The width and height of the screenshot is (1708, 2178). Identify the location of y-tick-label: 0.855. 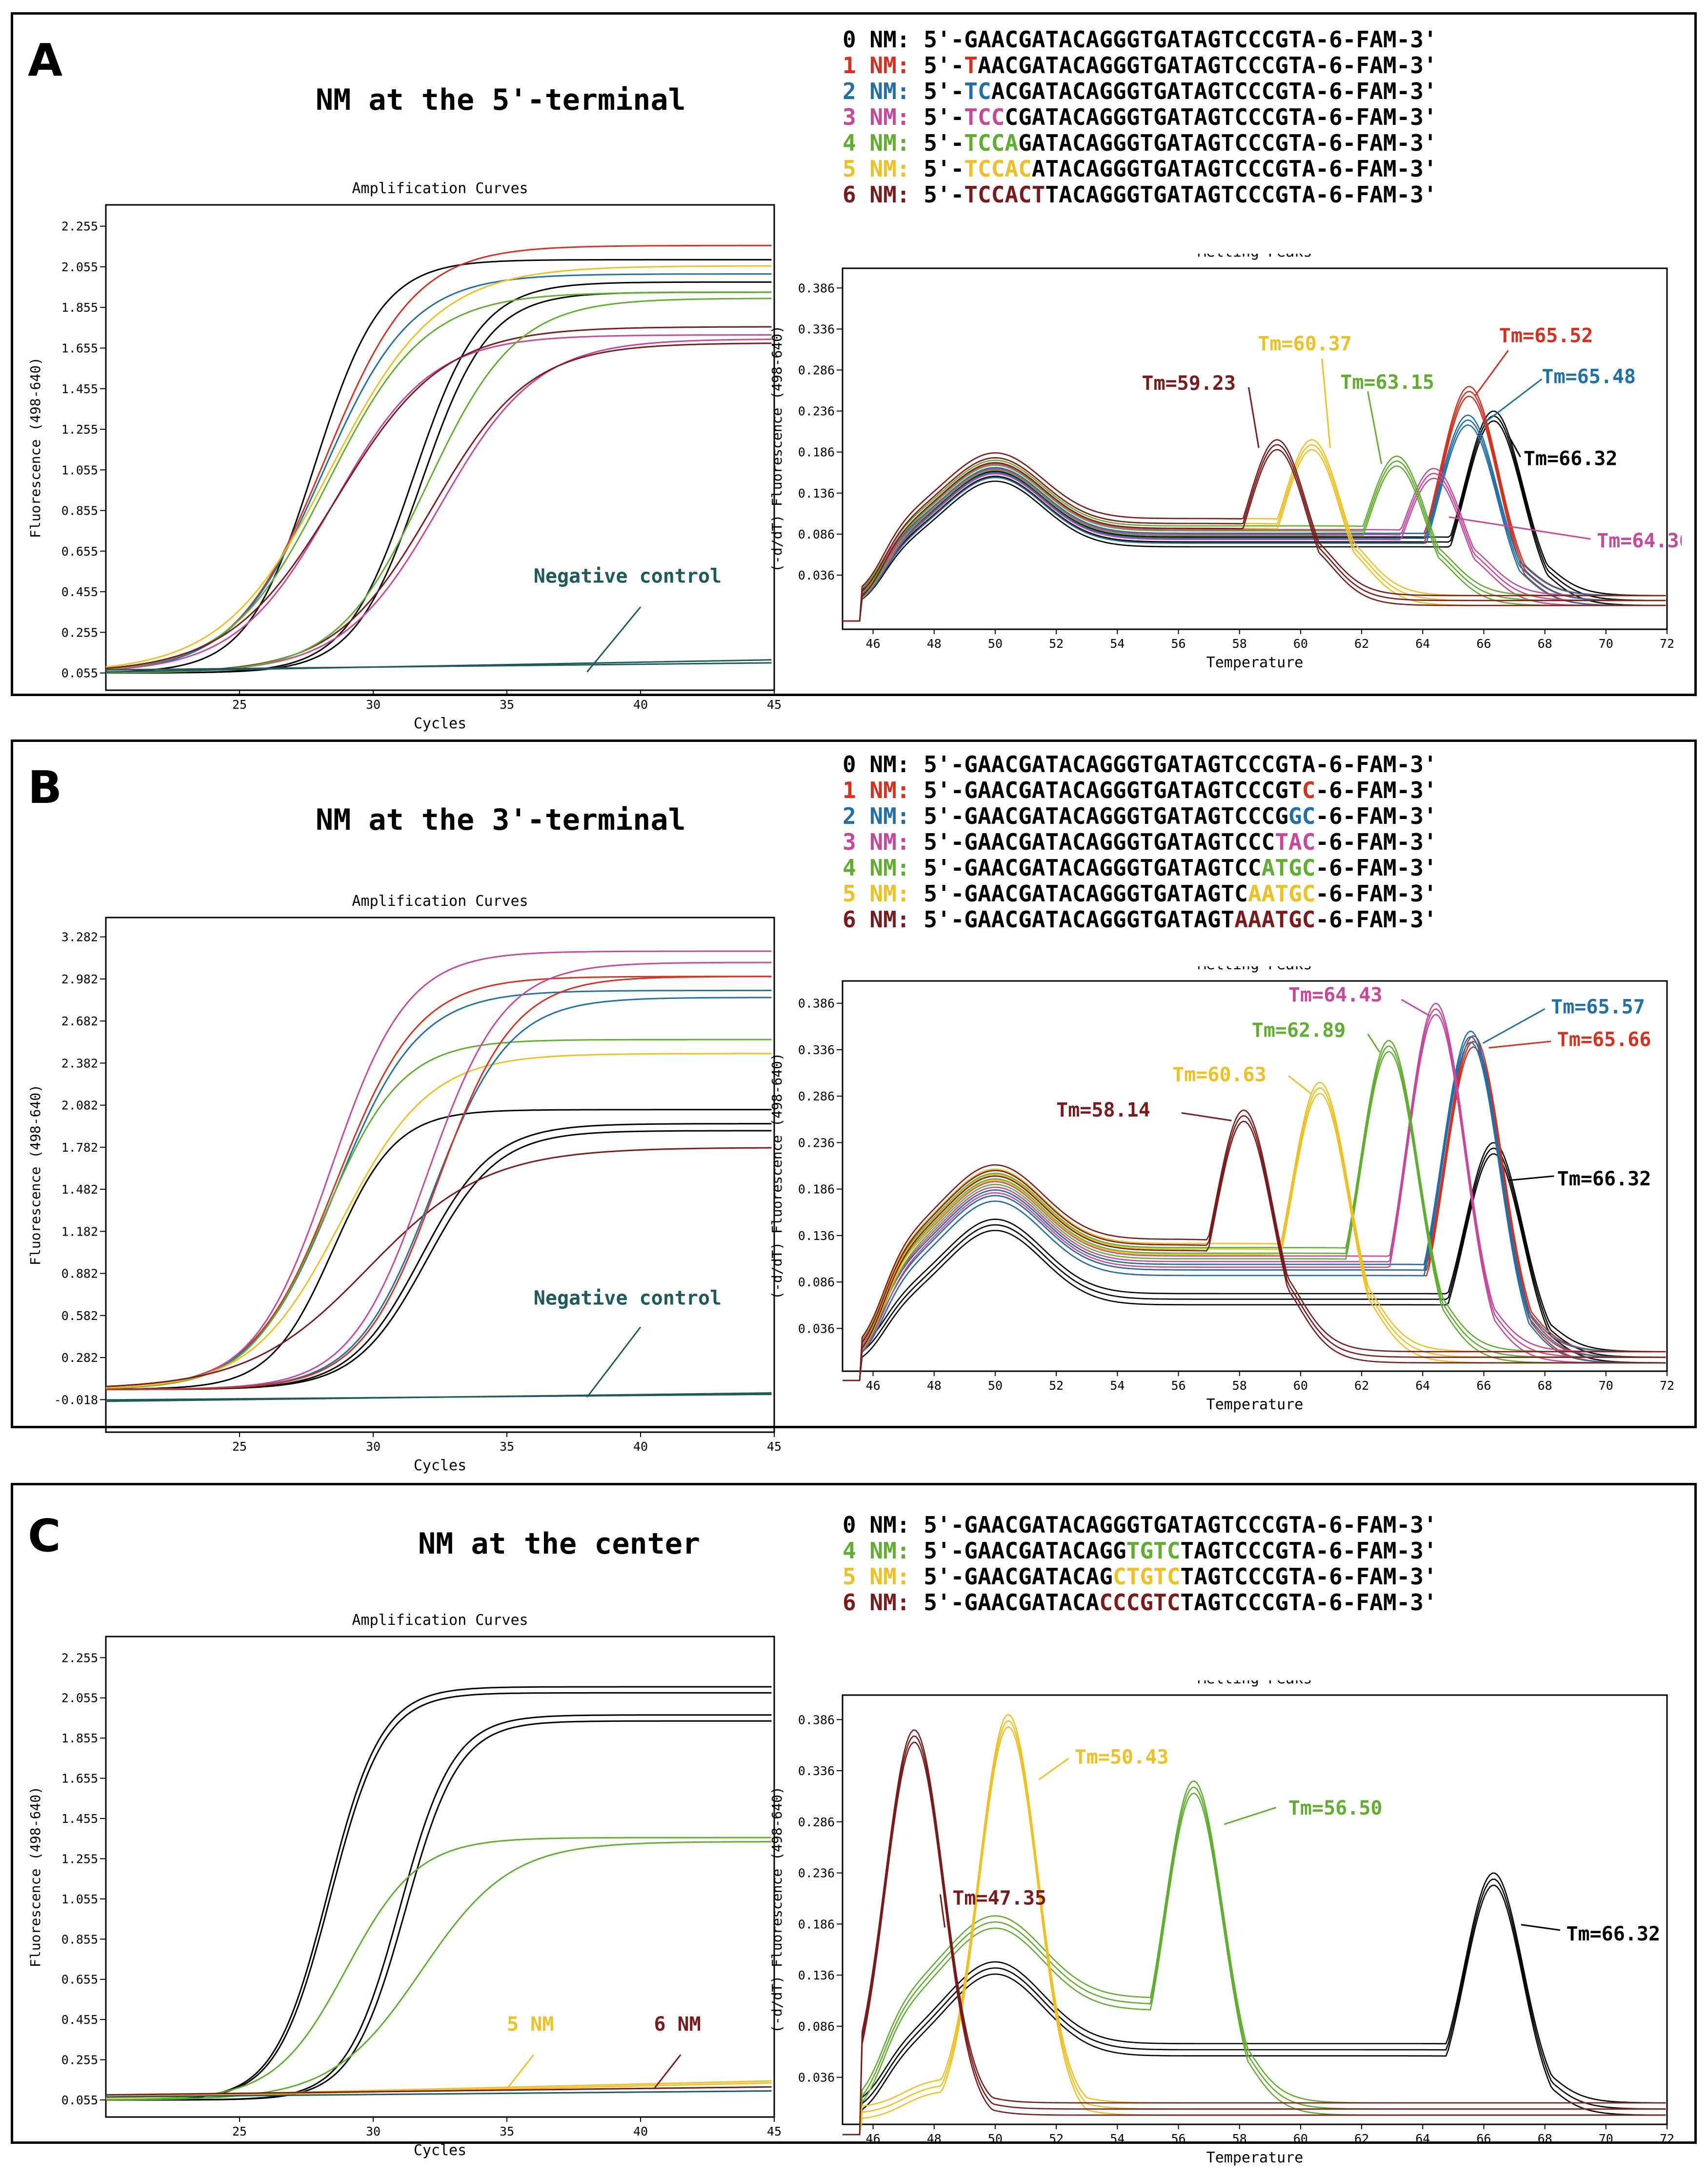
(79, 1939).